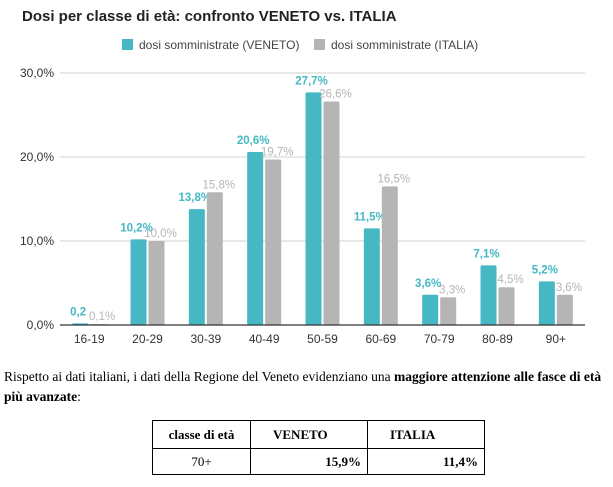  Describe the element at coordinates (37, 157) in the screenshot. I see `y-tick-label: 20,0%` at that location.